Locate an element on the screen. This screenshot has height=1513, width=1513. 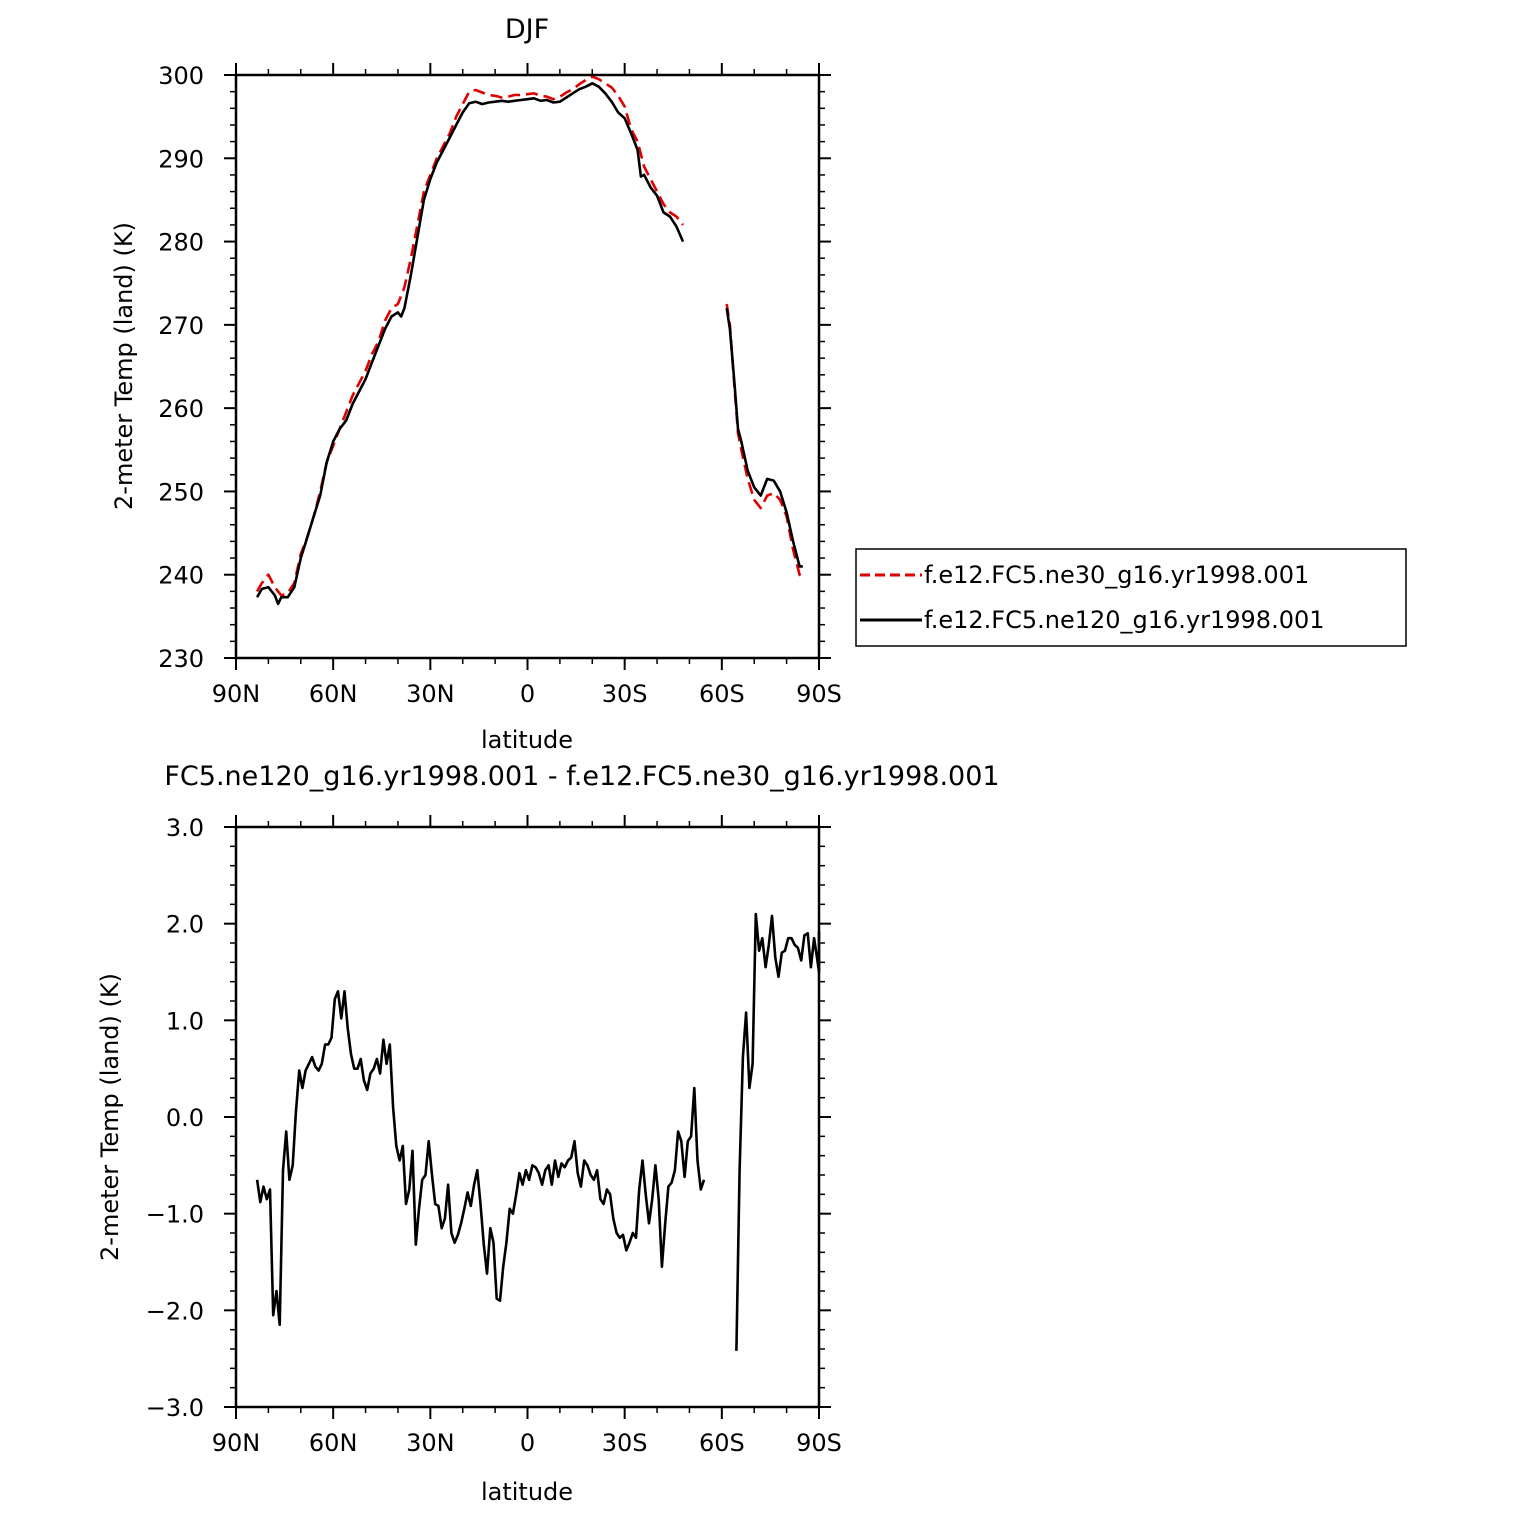
legend-label-ne30: f.e12.FC5.ne30_g16.yr1998.001 is located at coordinates (1116, 575).